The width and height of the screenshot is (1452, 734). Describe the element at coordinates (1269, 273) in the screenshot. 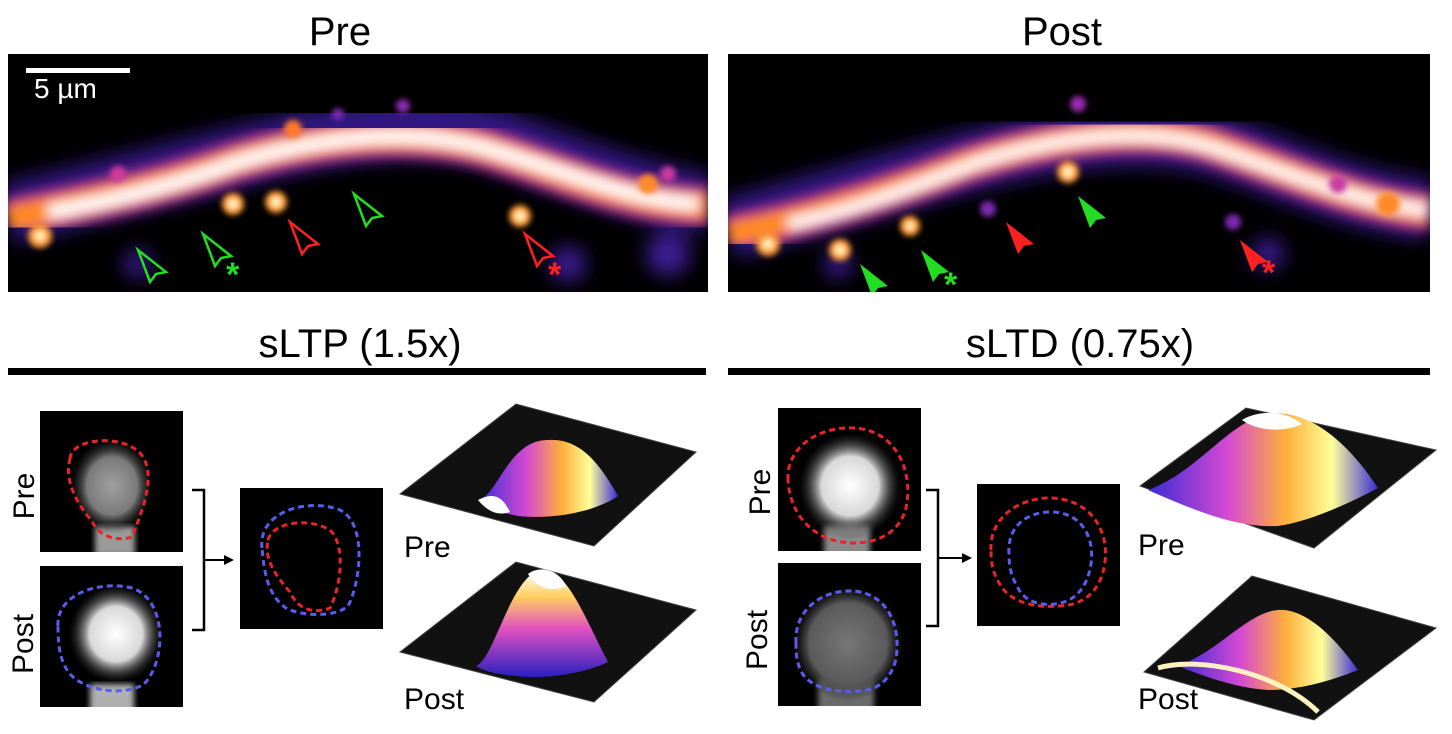

I see `ltd-spine-asterisk-post: *` at that location.